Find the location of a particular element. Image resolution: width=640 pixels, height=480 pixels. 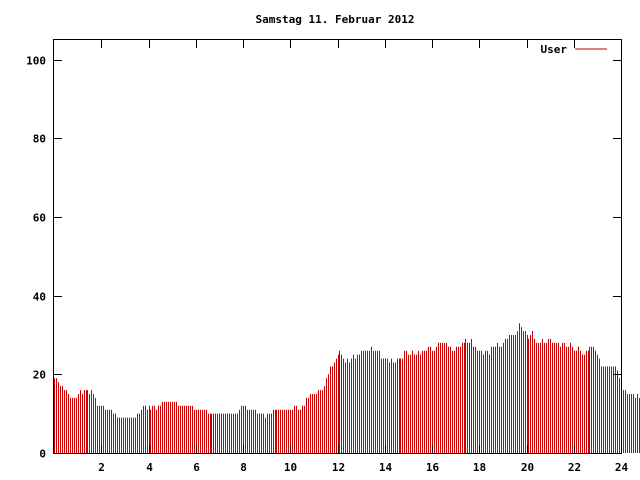

y-tick-label: 40 is located at coordinates (39, 297).